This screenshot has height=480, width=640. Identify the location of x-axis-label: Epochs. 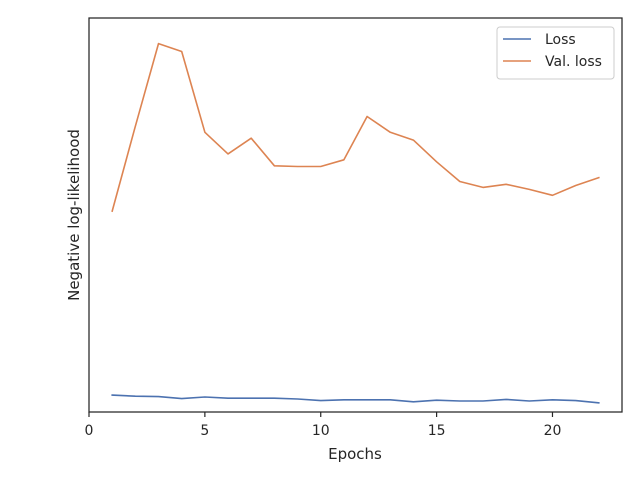
(355, 454).